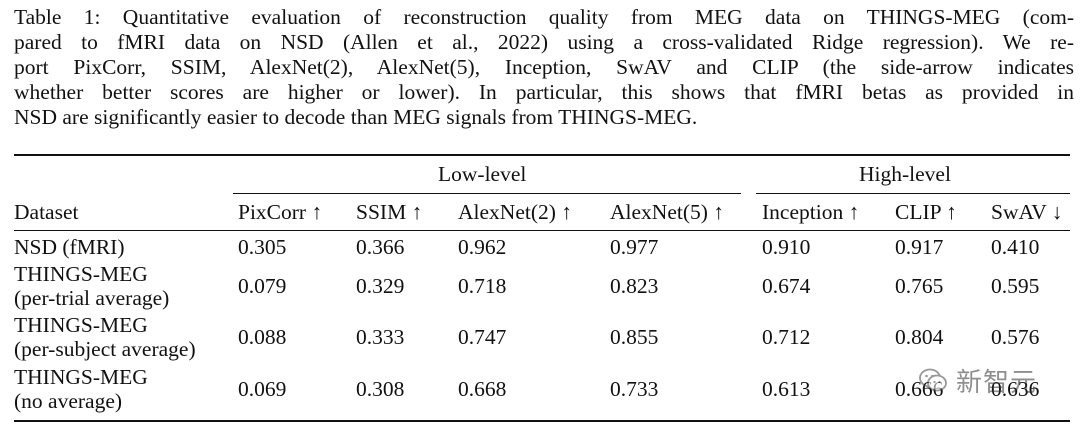 Image resolution: width=1080 pixels, height=425 pixels. Describe the element at coordinates (482, 286) in the screenshot. I see `table-cell-alexnet2: 0.718` at that location.